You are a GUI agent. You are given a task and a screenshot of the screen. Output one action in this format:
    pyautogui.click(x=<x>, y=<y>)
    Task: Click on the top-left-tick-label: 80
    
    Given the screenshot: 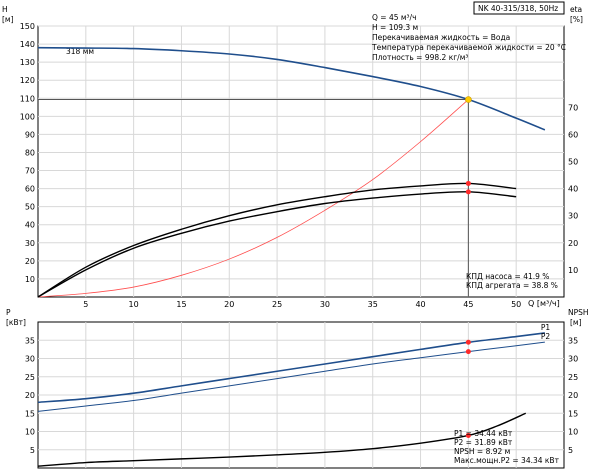 What is the action you would take?
    pyautogui.click(x=30, y=152)
    